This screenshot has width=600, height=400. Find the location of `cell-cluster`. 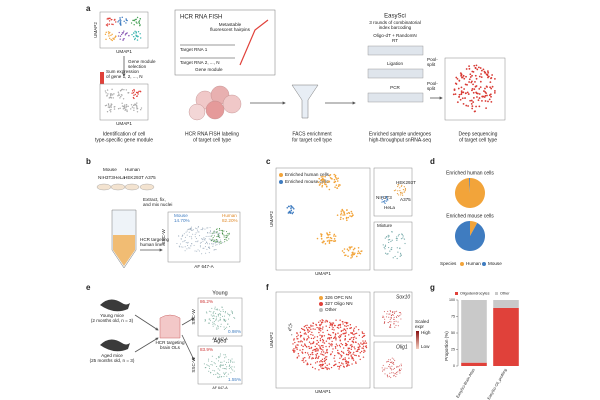

cell-cluster is located at coordinates (215, 103).